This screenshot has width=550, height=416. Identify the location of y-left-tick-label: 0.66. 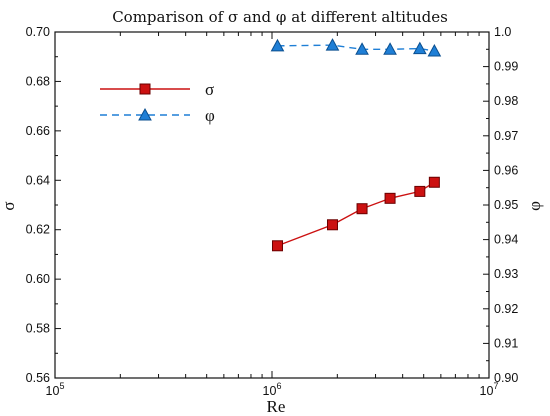
(38, 131).